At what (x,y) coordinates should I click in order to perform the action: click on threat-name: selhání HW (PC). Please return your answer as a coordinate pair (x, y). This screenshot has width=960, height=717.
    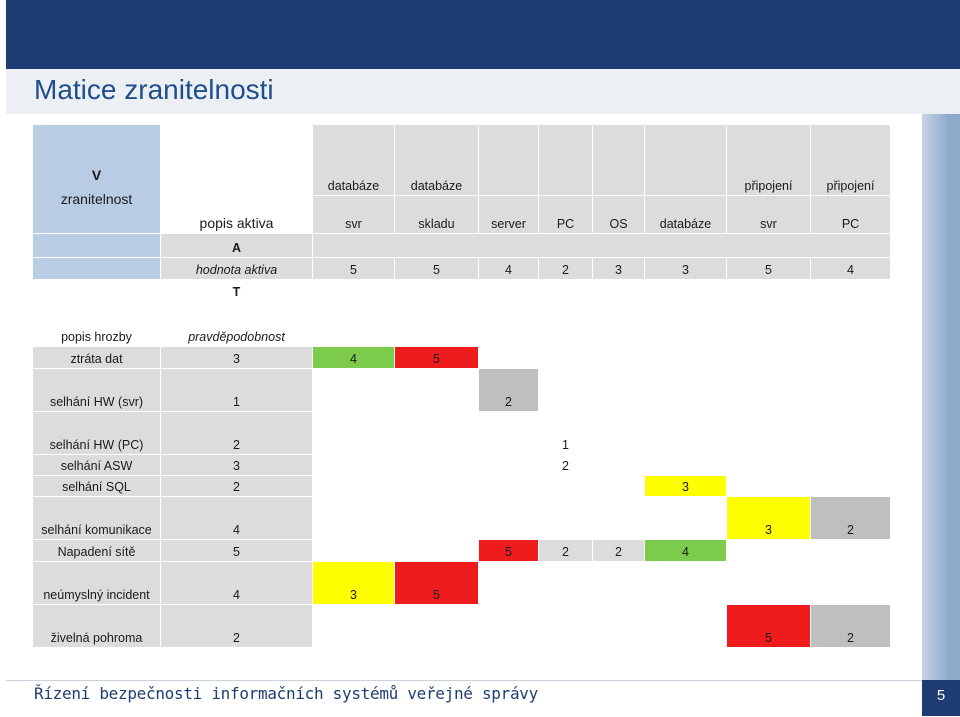
    Looking at the image, I should click on (96, 433).